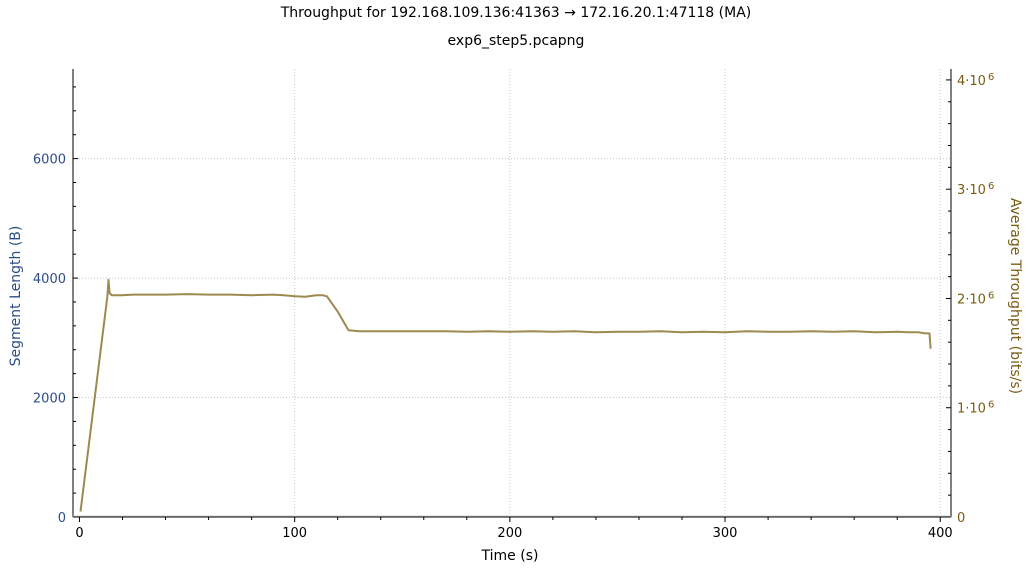  I want to click on right-tick-label: 2·10 6, so click(975, 298).